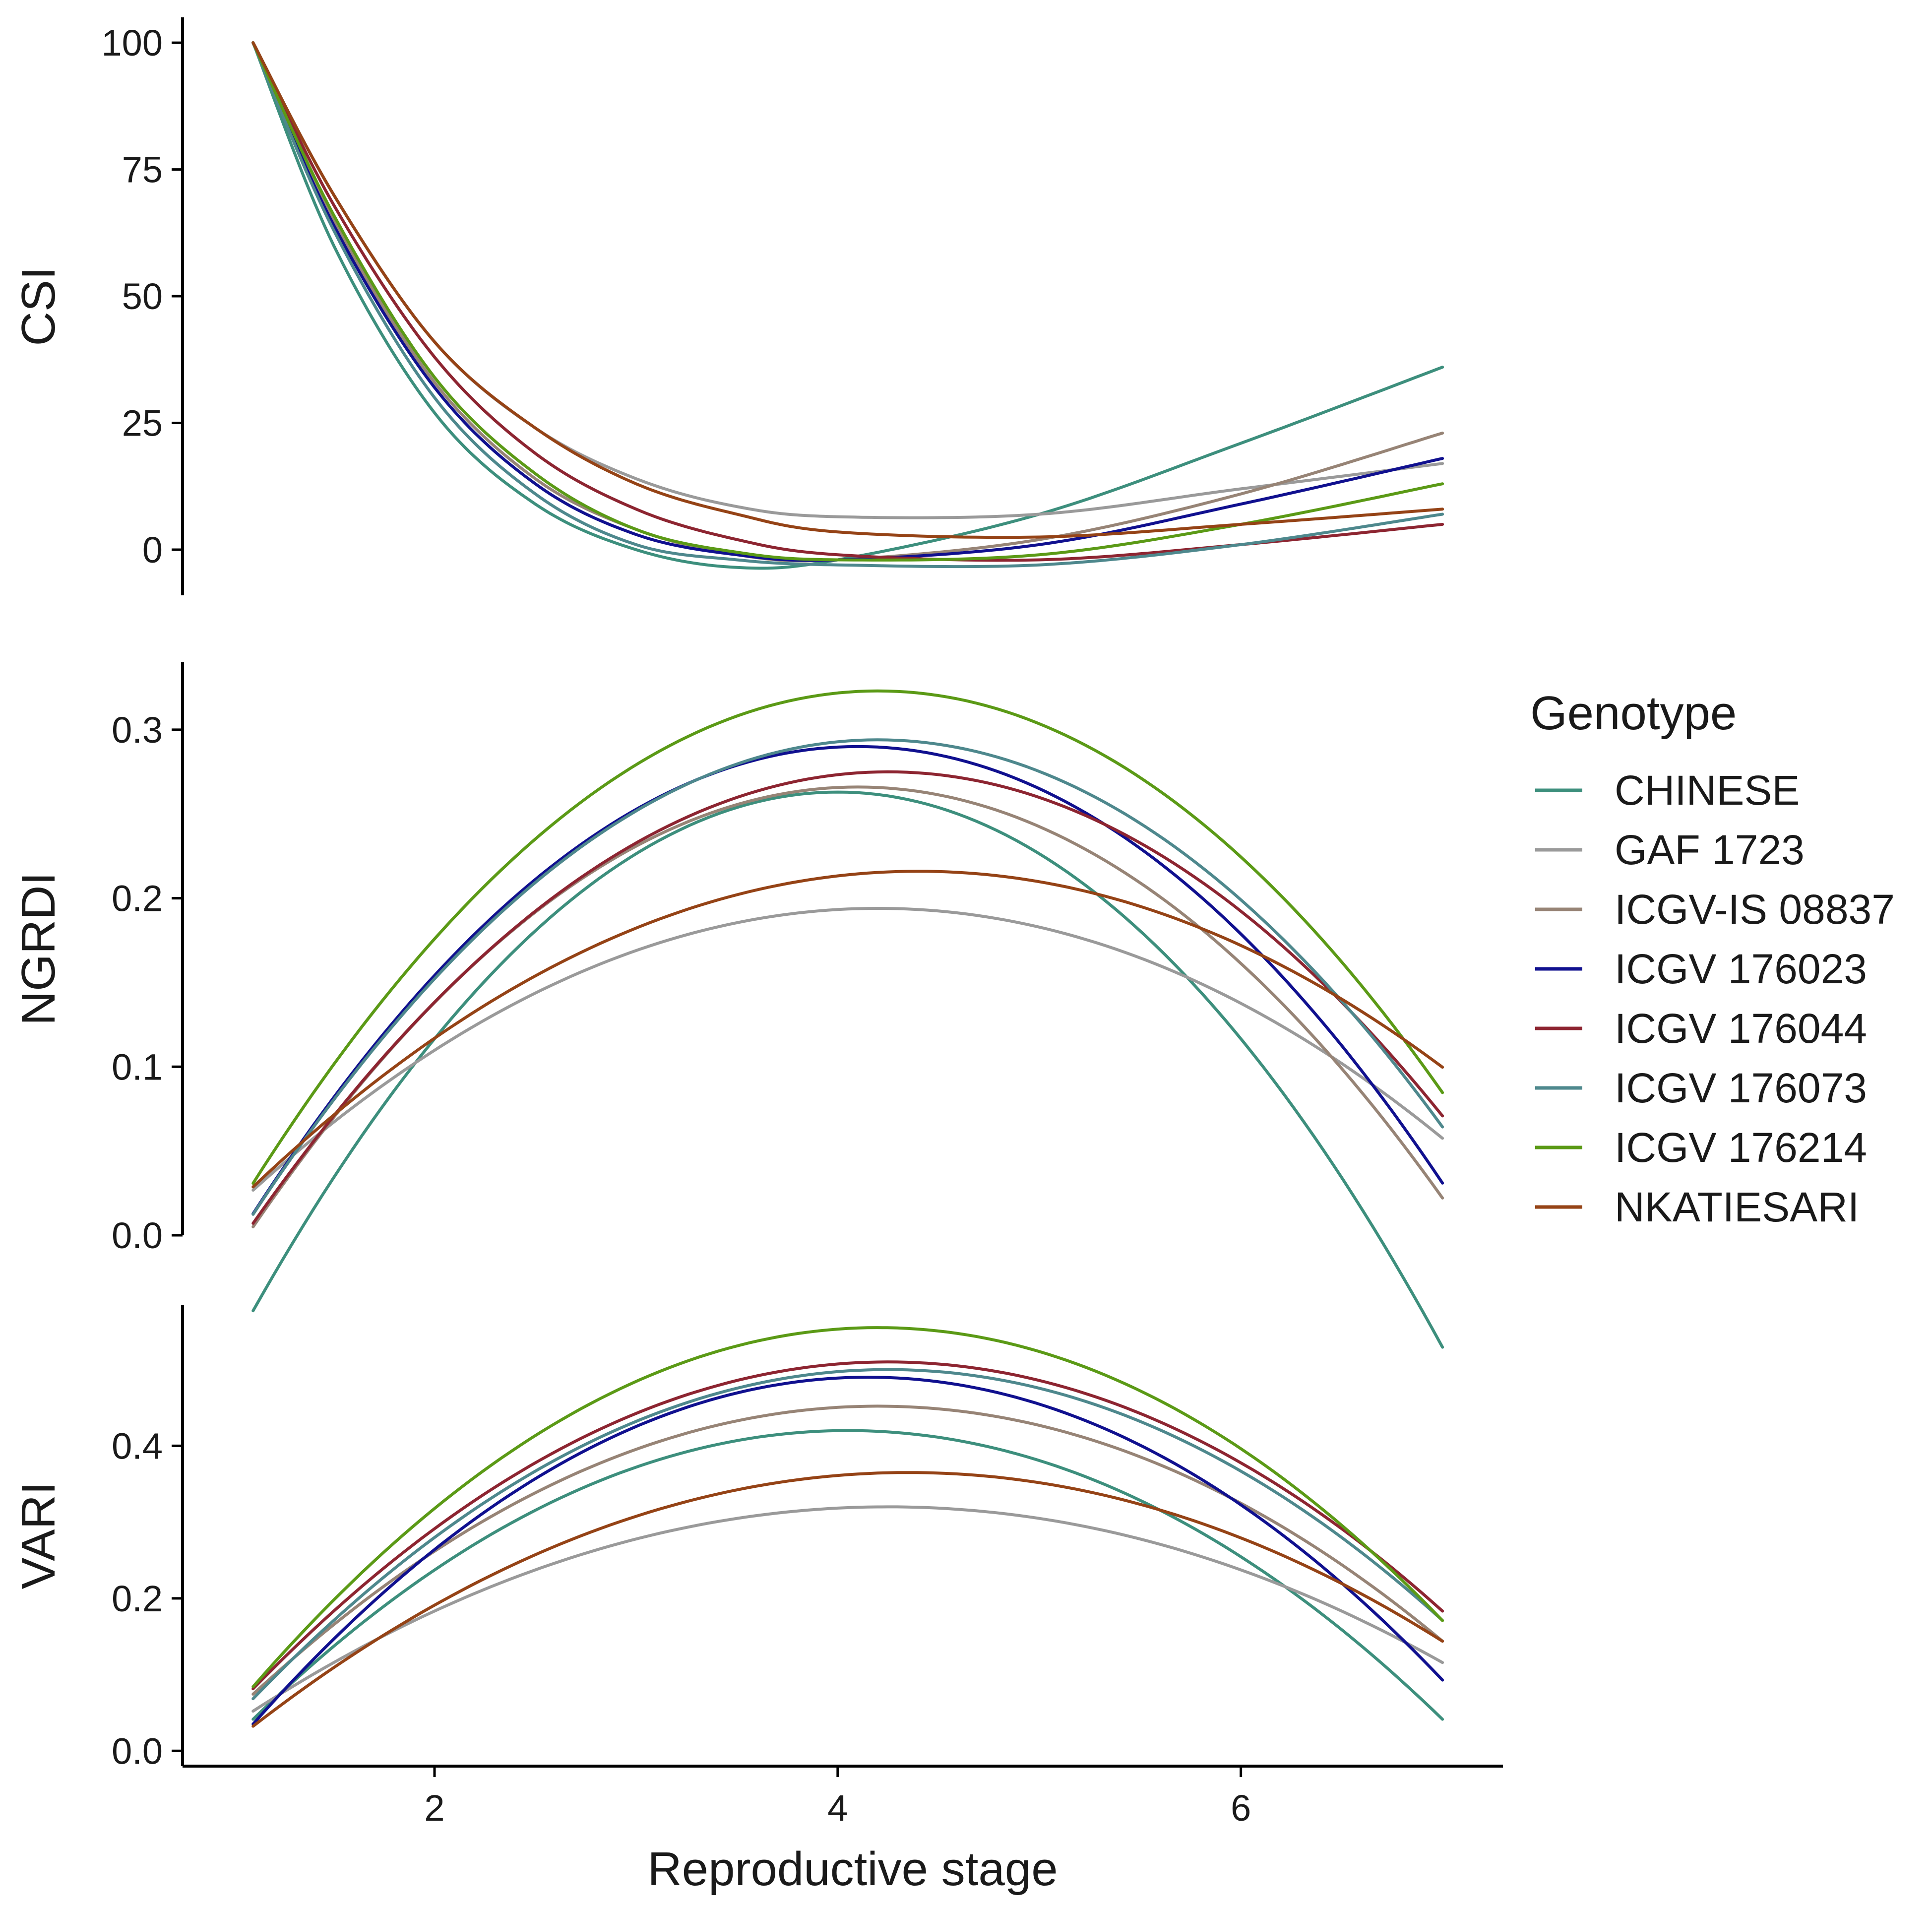 Image resolution: width=1932 pixels, height=1908 pixels. What do you see at coordinates (38, 306) in the screenshot?
I see `y-axis-title: CSI` at bounding box center [38, 306].